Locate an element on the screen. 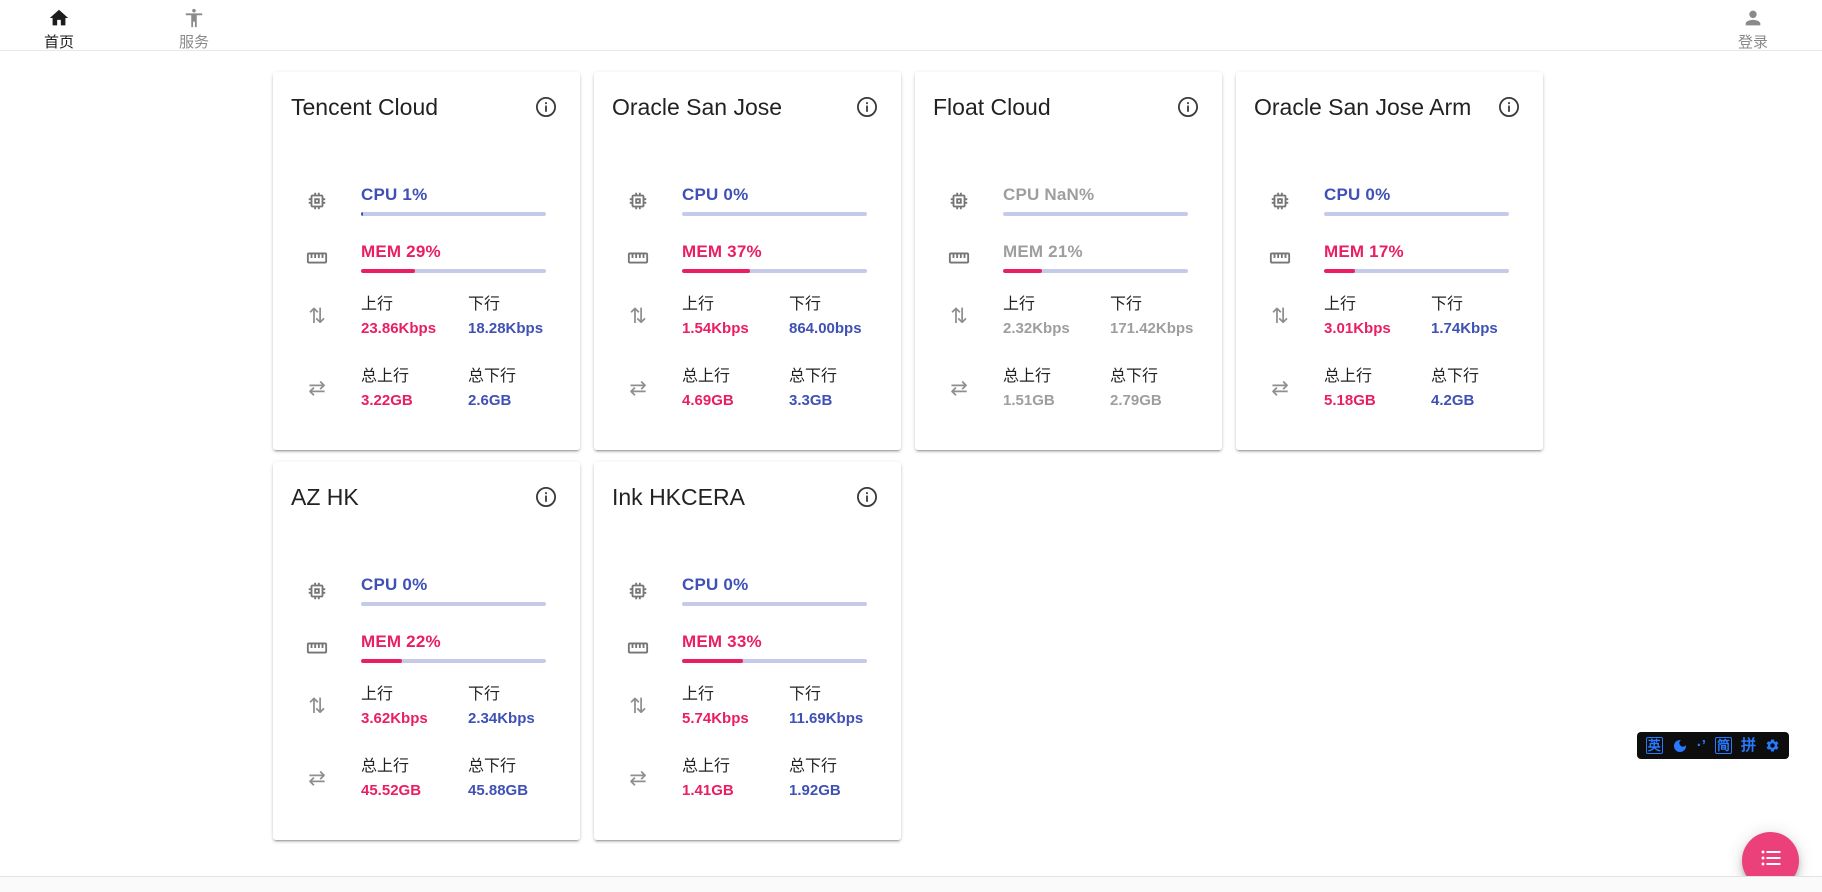 Image resolution: width=1822 pixels, height=892 pixels. server-name: AZ HK is located at coordinates (325, 497).